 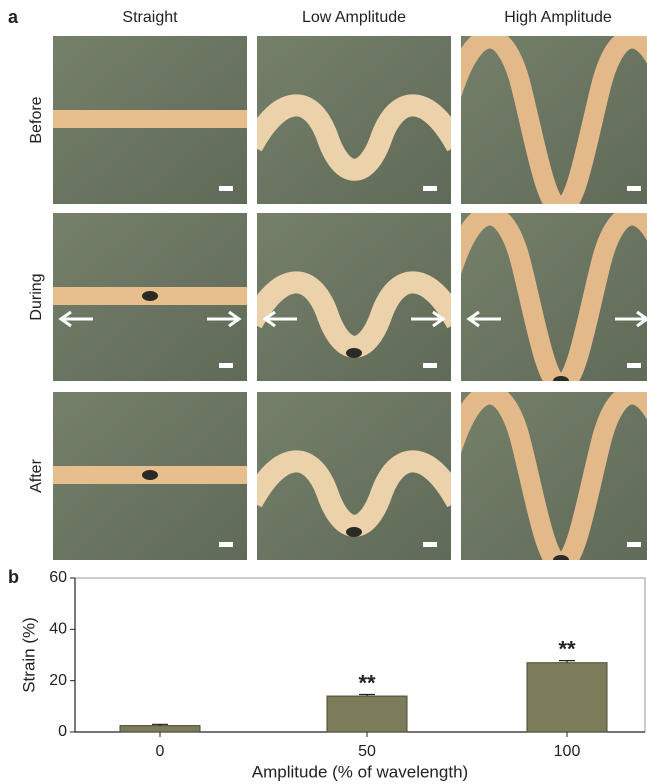 What do you see at coordinates (36, 119) in the screenshot?
I see `row-label: Before` at bounding box center [36, 119].